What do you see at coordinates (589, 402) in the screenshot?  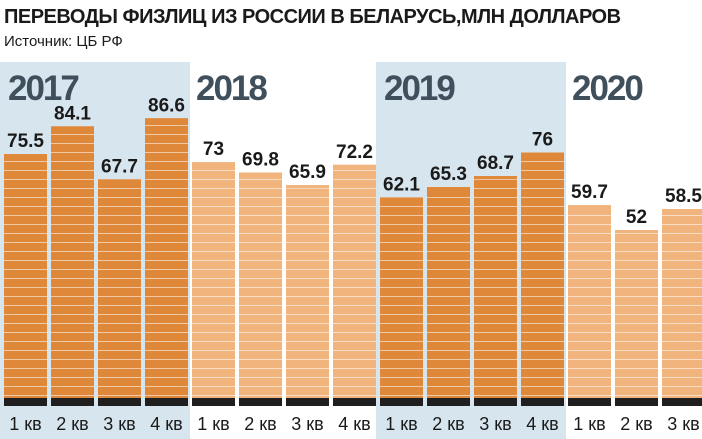 I see `bar-base-2020-q1` at bounding box center [589, 402].